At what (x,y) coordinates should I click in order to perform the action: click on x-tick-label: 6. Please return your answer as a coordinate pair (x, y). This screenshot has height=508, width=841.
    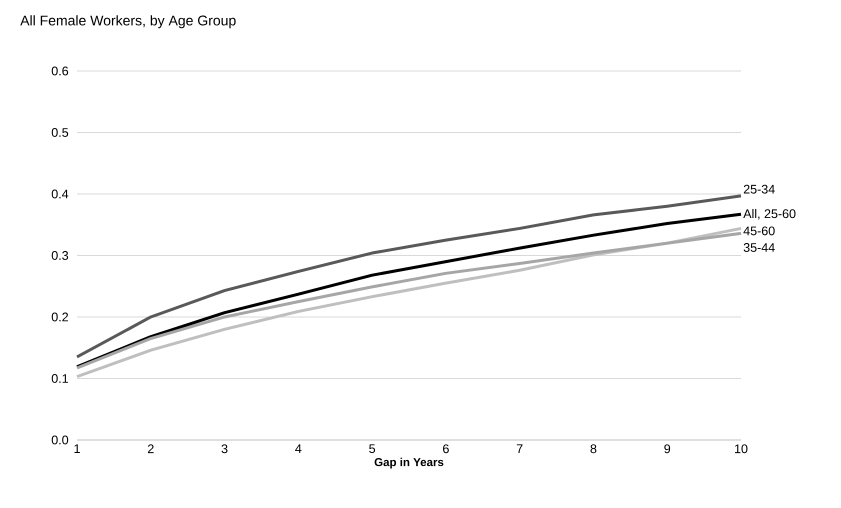
    Looking at the image, I should click on (446, 449).